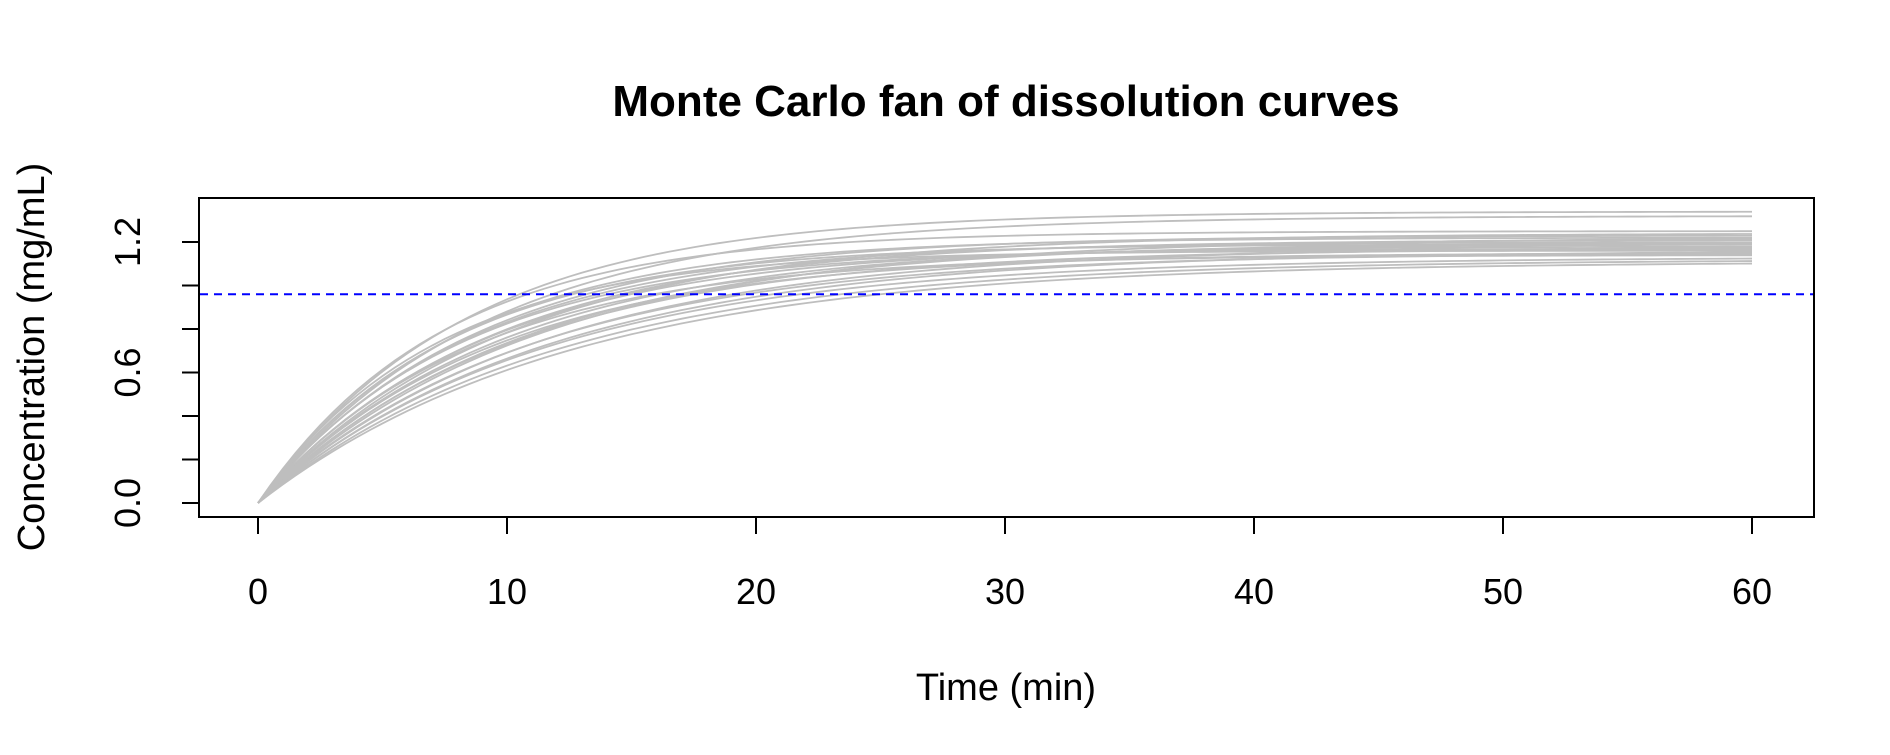 This screenshot has height=755, width=1890. What do you see at coordinates (1503, 591) in the screenshot?
I see `x-tick-label: 50` at bounding box center [1503, 591].